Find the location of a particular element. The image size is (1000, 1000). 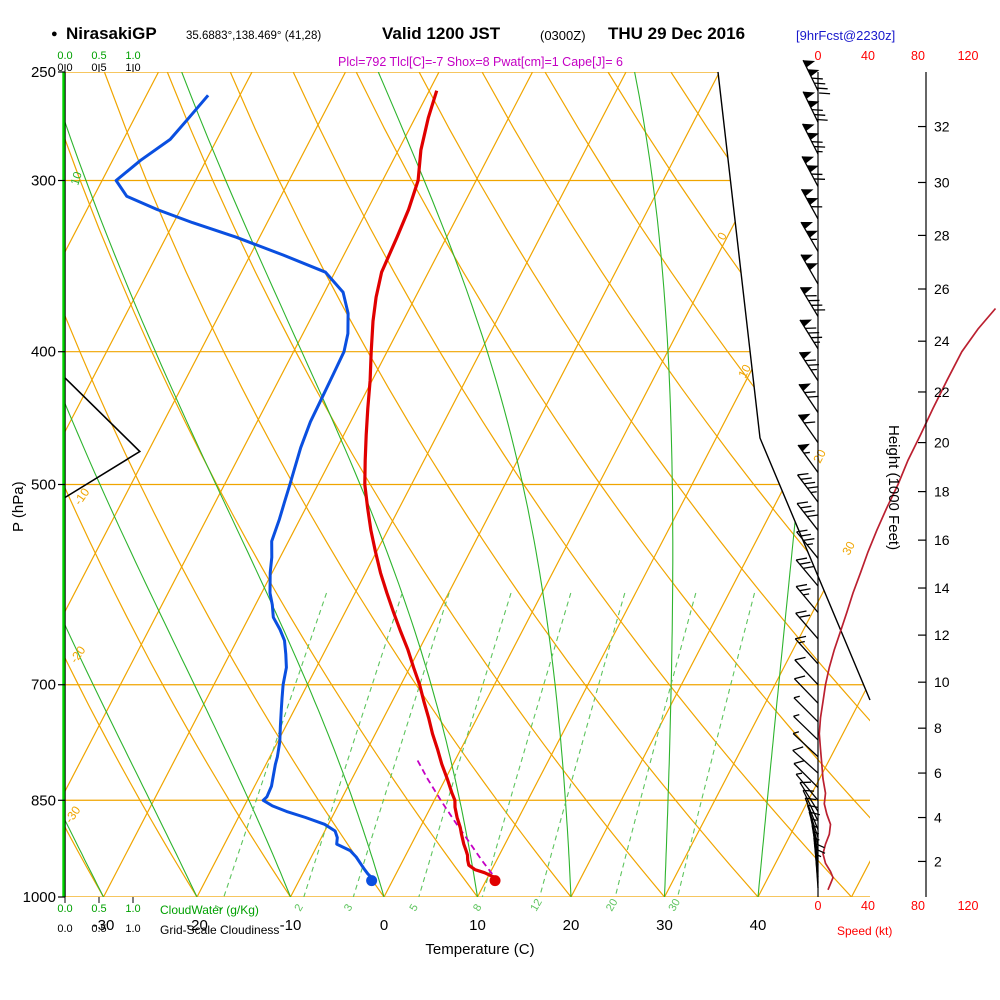

mixing-ratio-label: 8 is located at coordinates (477, 907).